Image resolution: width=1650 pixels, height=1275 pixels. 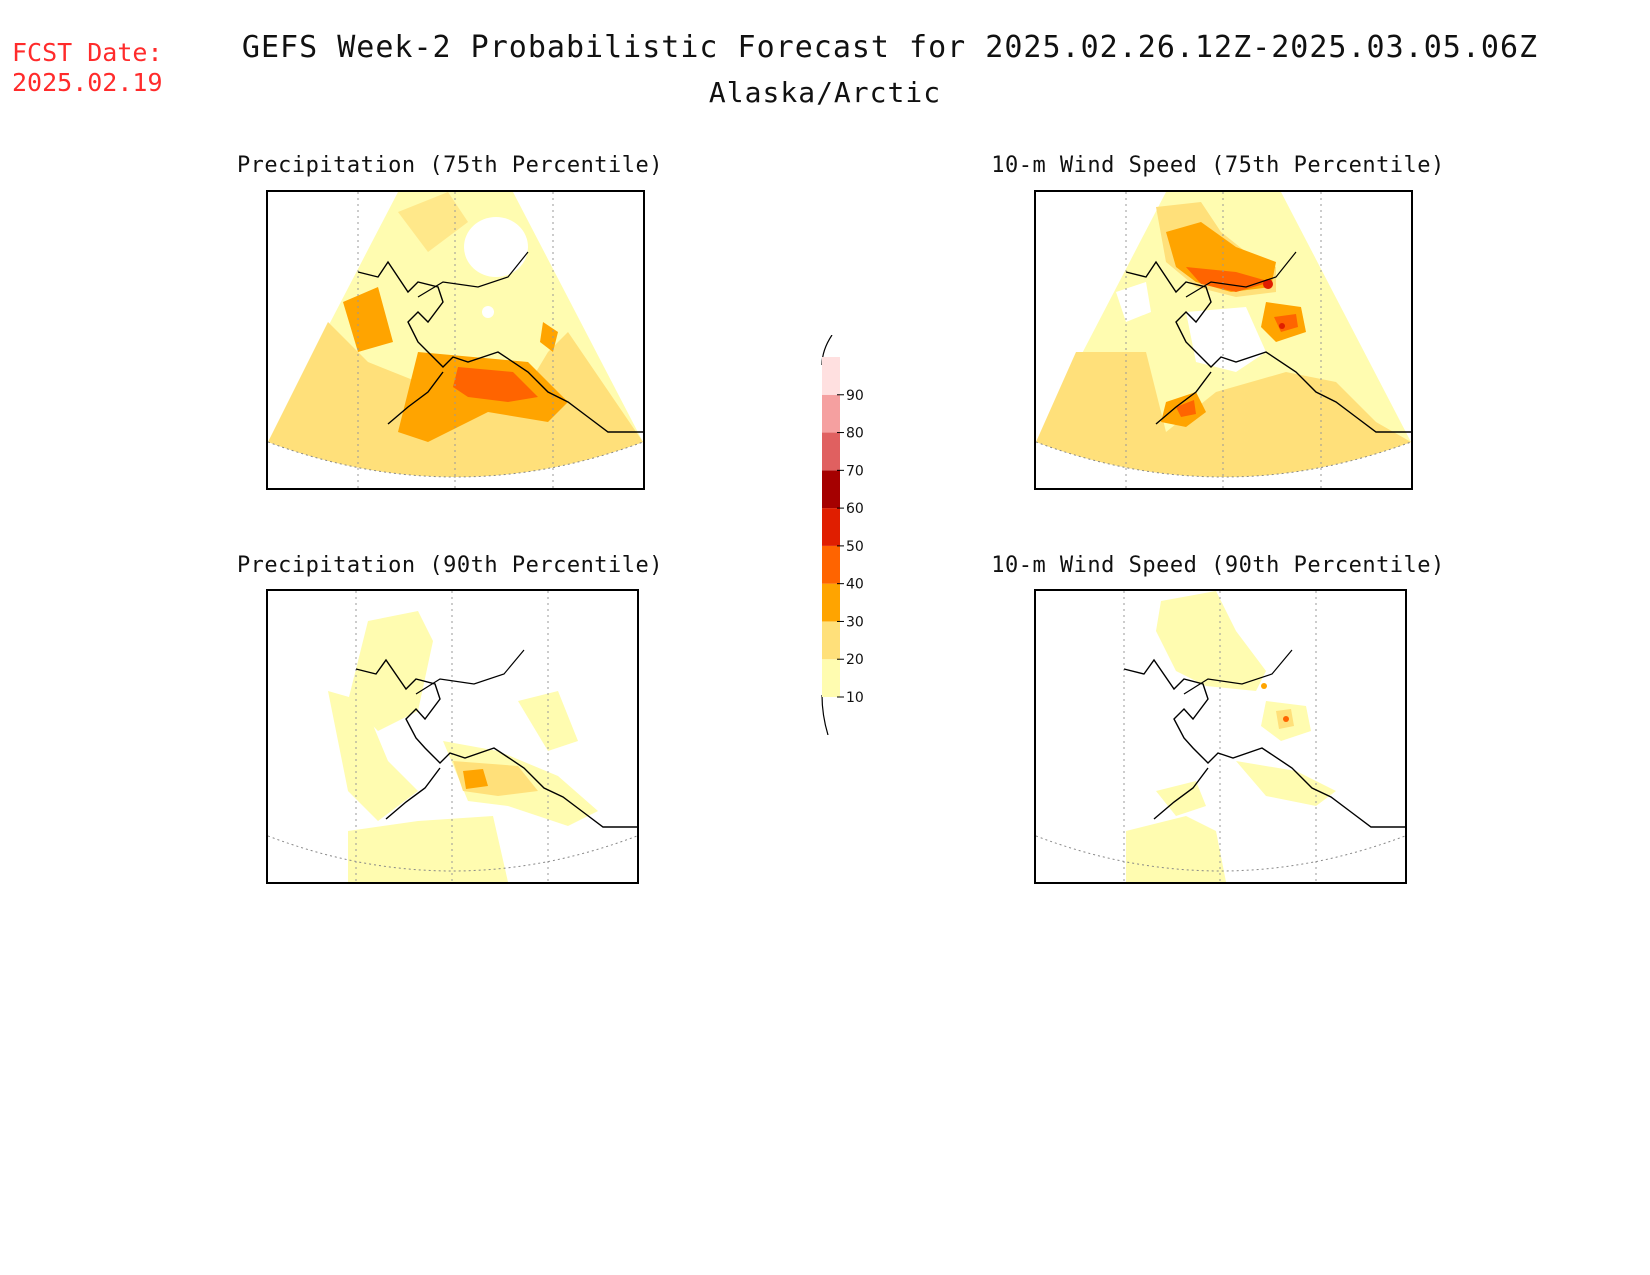 I want to click on map-wind90, so click(x=1220, y=736).